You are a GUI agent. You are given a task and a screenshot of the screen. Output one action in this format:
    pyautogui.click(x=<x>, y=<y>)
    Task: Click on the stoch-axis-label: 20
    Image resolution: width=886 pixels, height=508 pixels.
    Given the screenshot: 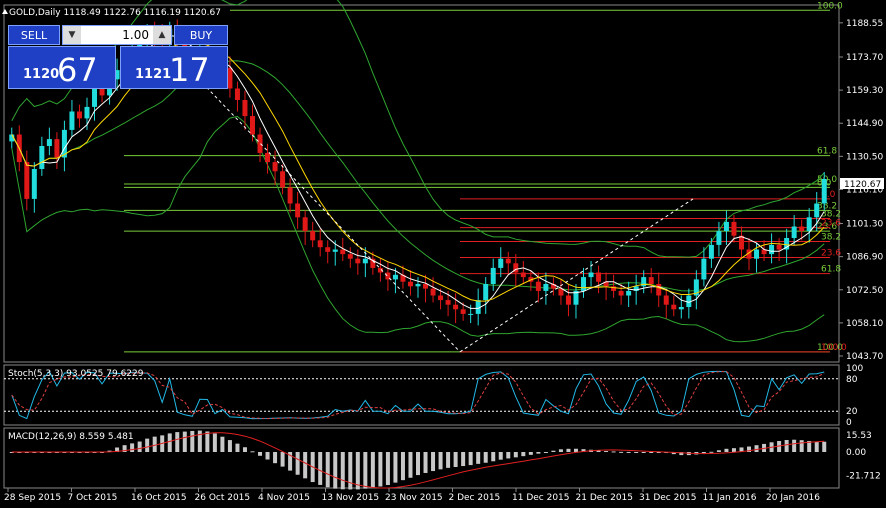 What is the action you would take?
    pyautogui.click(x=852, y=412)
    